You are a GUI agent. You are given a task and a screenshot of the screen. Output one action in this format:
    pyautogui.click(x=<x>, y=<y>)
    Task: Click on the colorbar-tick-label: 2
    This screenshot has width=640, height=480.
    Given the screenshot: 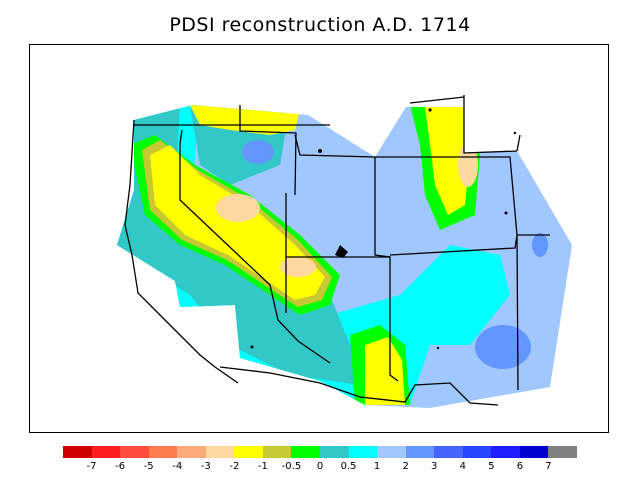 What is the action you would take?
    pyautogui.click(x=405, y=466)
    